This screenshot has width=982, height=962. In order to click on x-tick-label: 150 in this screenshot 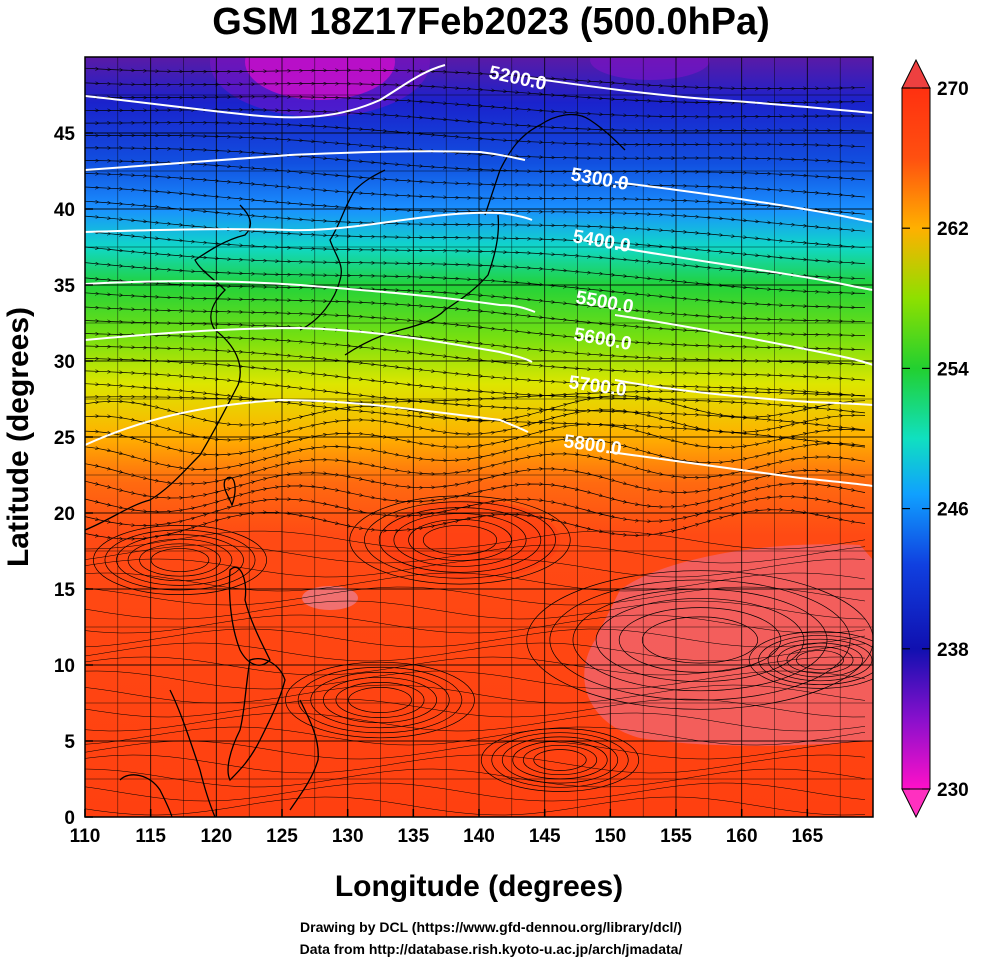, I will do `click(610, 836)`.